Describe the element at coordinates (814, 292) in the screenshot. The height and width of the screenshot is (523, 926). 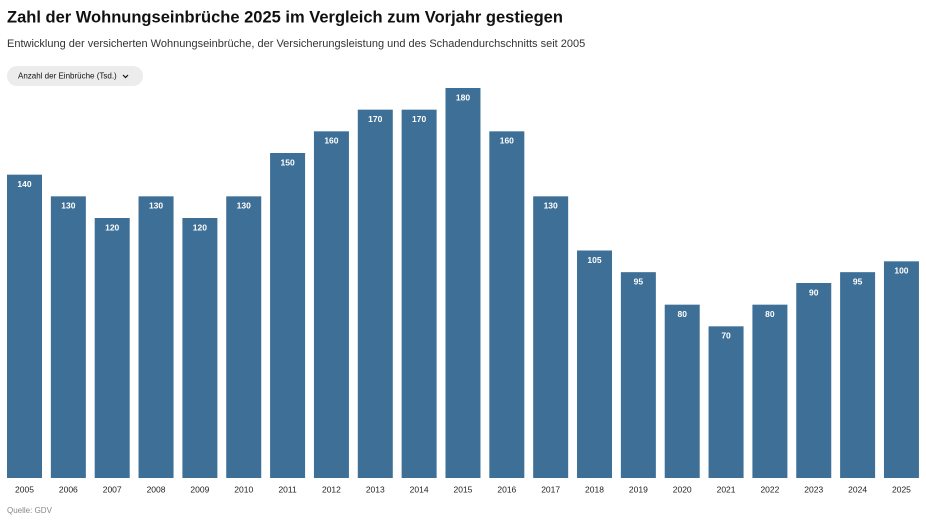
I see `value-label: 90` at that location.